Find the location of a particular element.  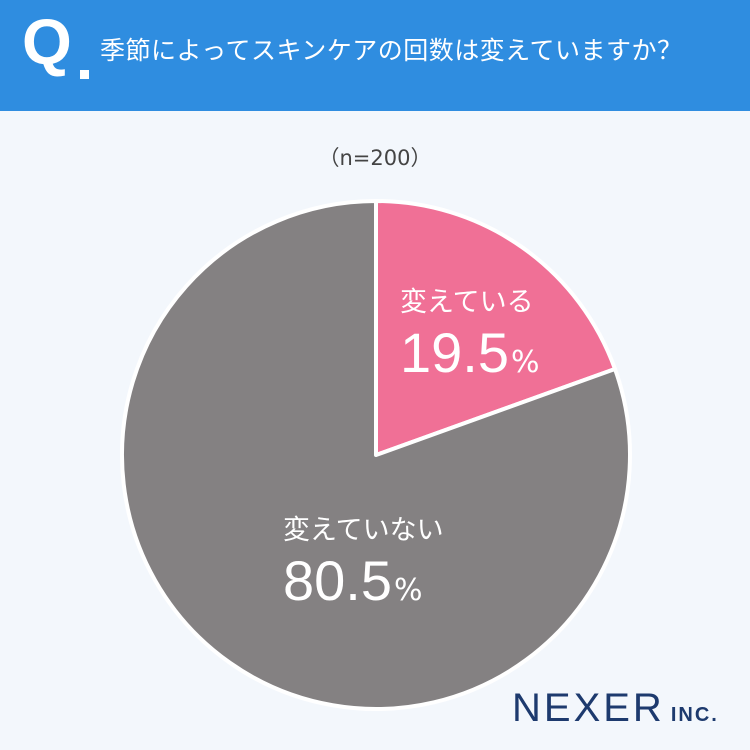

header-banner: Q 季節によってスキンケアの回数は変えていますか？ is located at coordinates (375, 55).